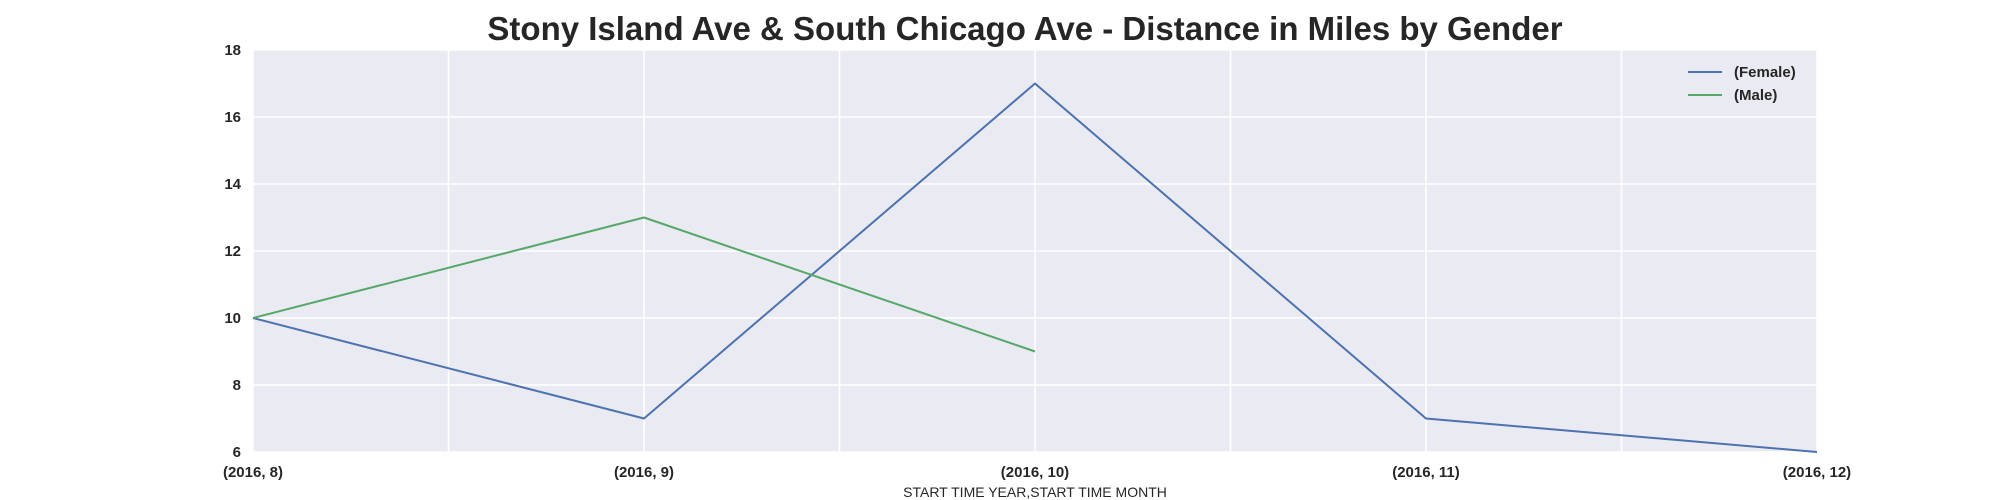 This screenshot has height=500, width=2000. Describe the element at coordinates (237, 452) in the screenshot. I see `y-tick-label: 6` at that location.